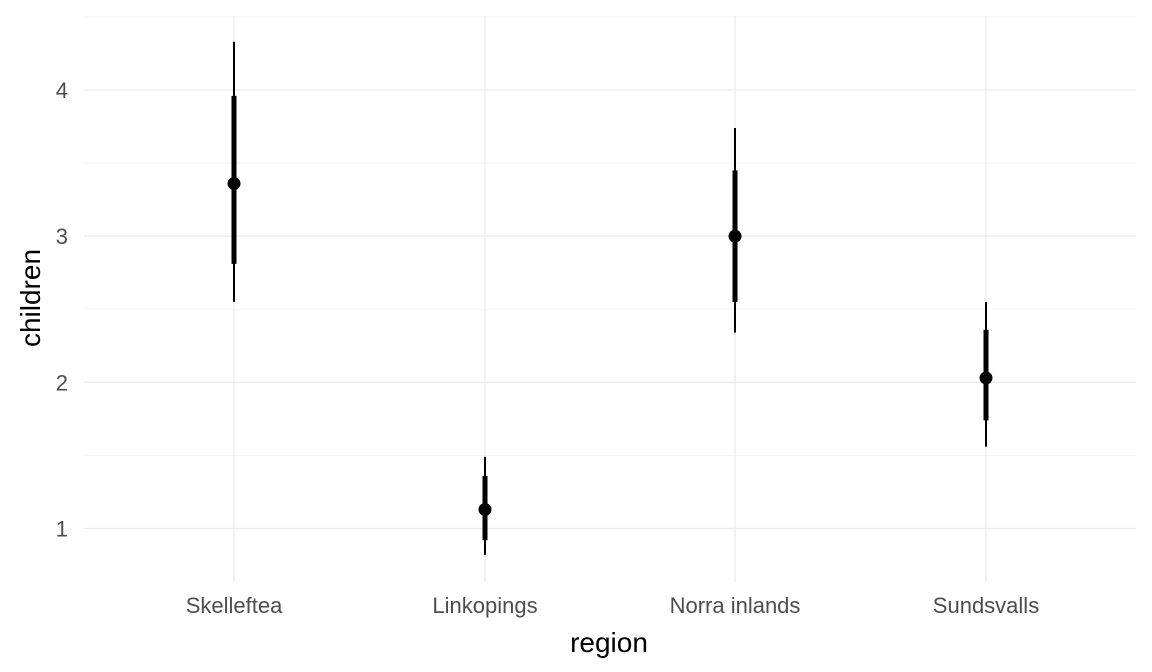 The image size is (1152, 672). Describe the element at coordinates (62, 90) in the screenshot. I see `y-tick-label: 4` at that location.